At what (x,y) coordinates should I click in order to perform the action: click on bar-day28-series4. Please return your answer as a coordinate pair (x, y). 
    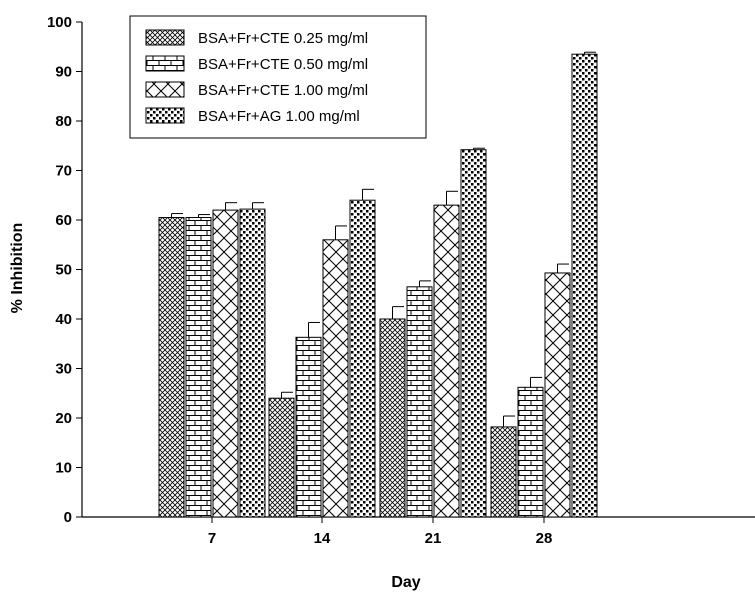
    Looking at the image, I should click on (584, 285).